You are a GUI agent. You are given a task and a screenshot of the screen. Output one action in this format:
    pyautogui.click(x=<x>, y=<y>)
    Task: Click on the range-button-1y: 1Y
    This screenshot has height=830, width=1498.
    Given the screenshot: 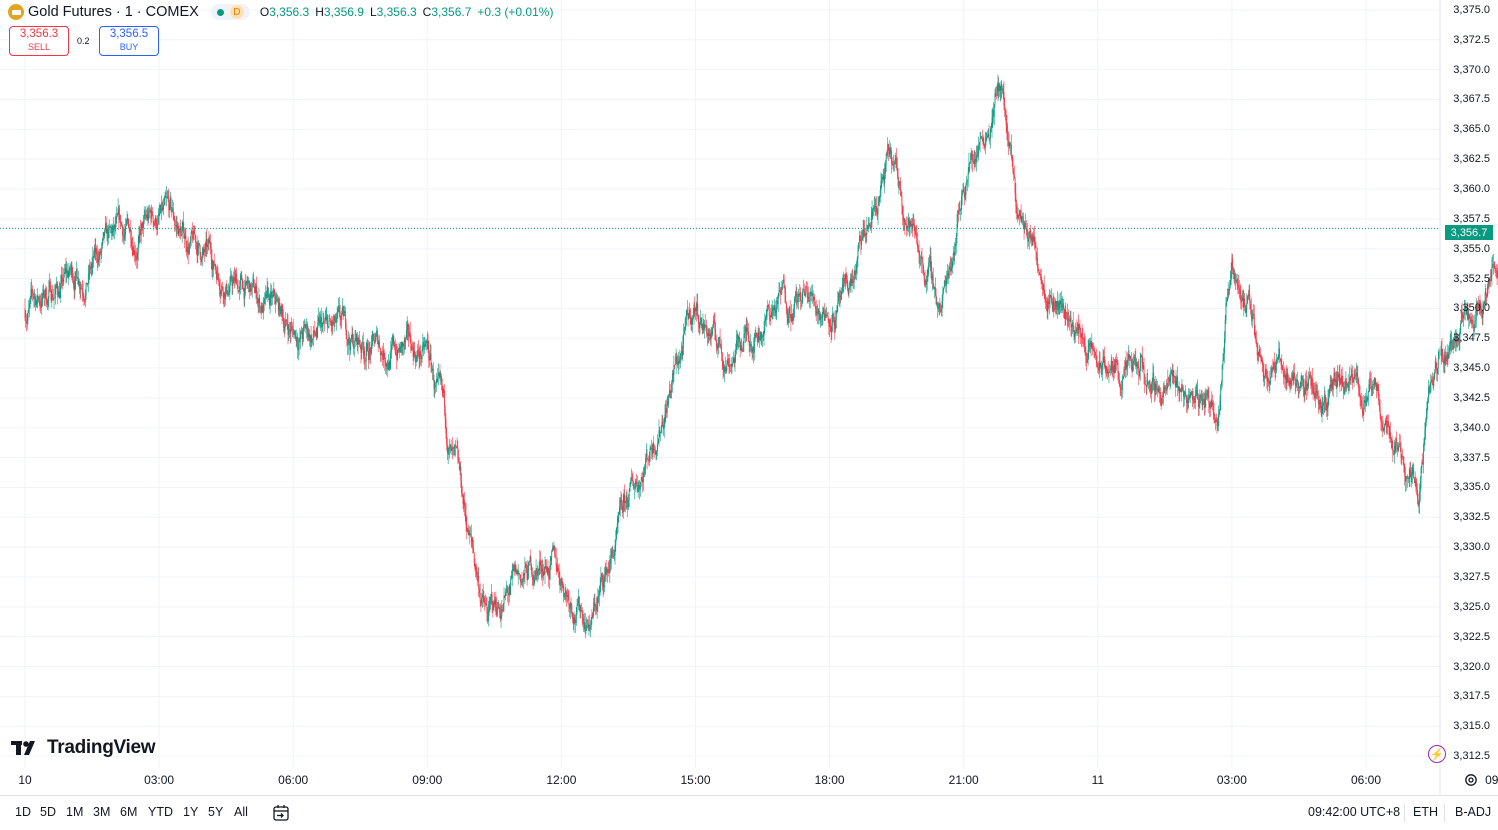 What is the action you would take?
    pyautogui.click(x=191, y=812)
    